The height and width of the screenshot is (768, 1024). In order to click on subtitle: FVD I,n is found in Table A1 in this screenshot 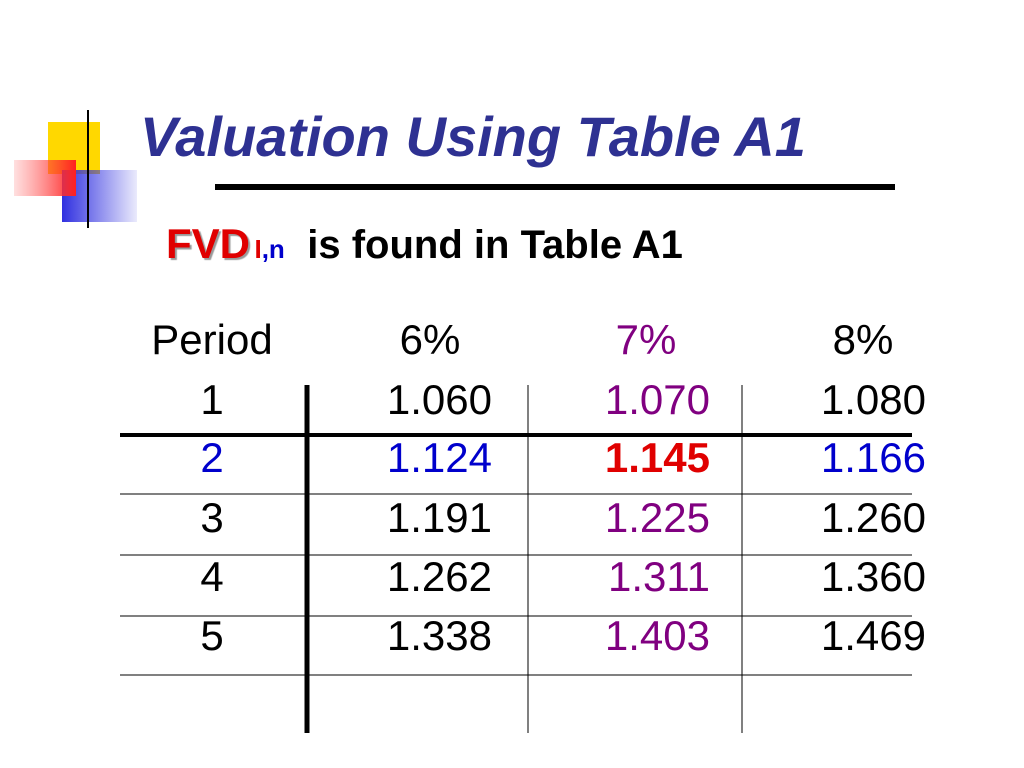, I will do `click(424, 244)`.